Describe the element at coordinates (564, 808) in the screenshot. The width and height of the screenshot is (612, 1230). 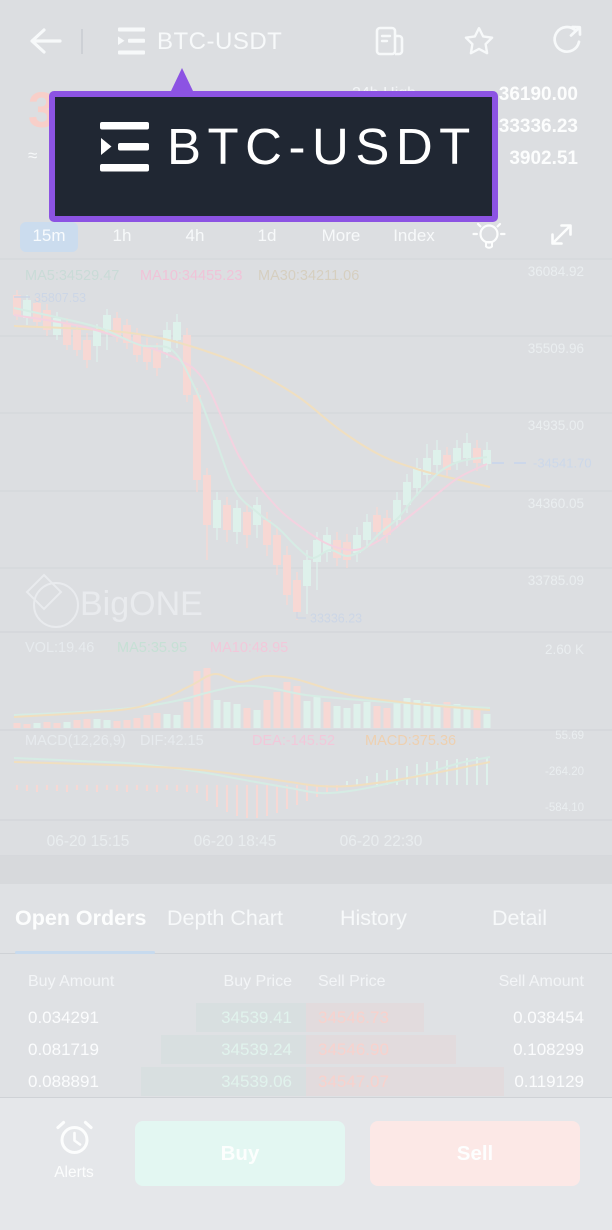
I see `svg-text: -584.10` at that location.